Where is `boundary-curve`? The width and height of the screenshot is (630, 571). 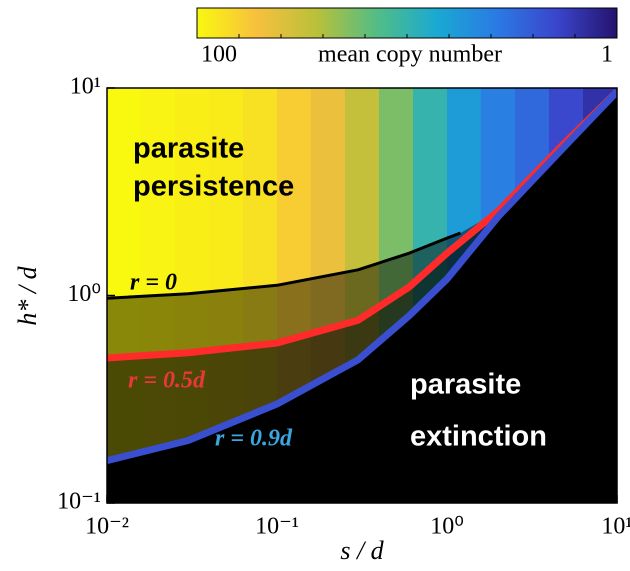 boundary-curve is located at coordinates (284, 265).